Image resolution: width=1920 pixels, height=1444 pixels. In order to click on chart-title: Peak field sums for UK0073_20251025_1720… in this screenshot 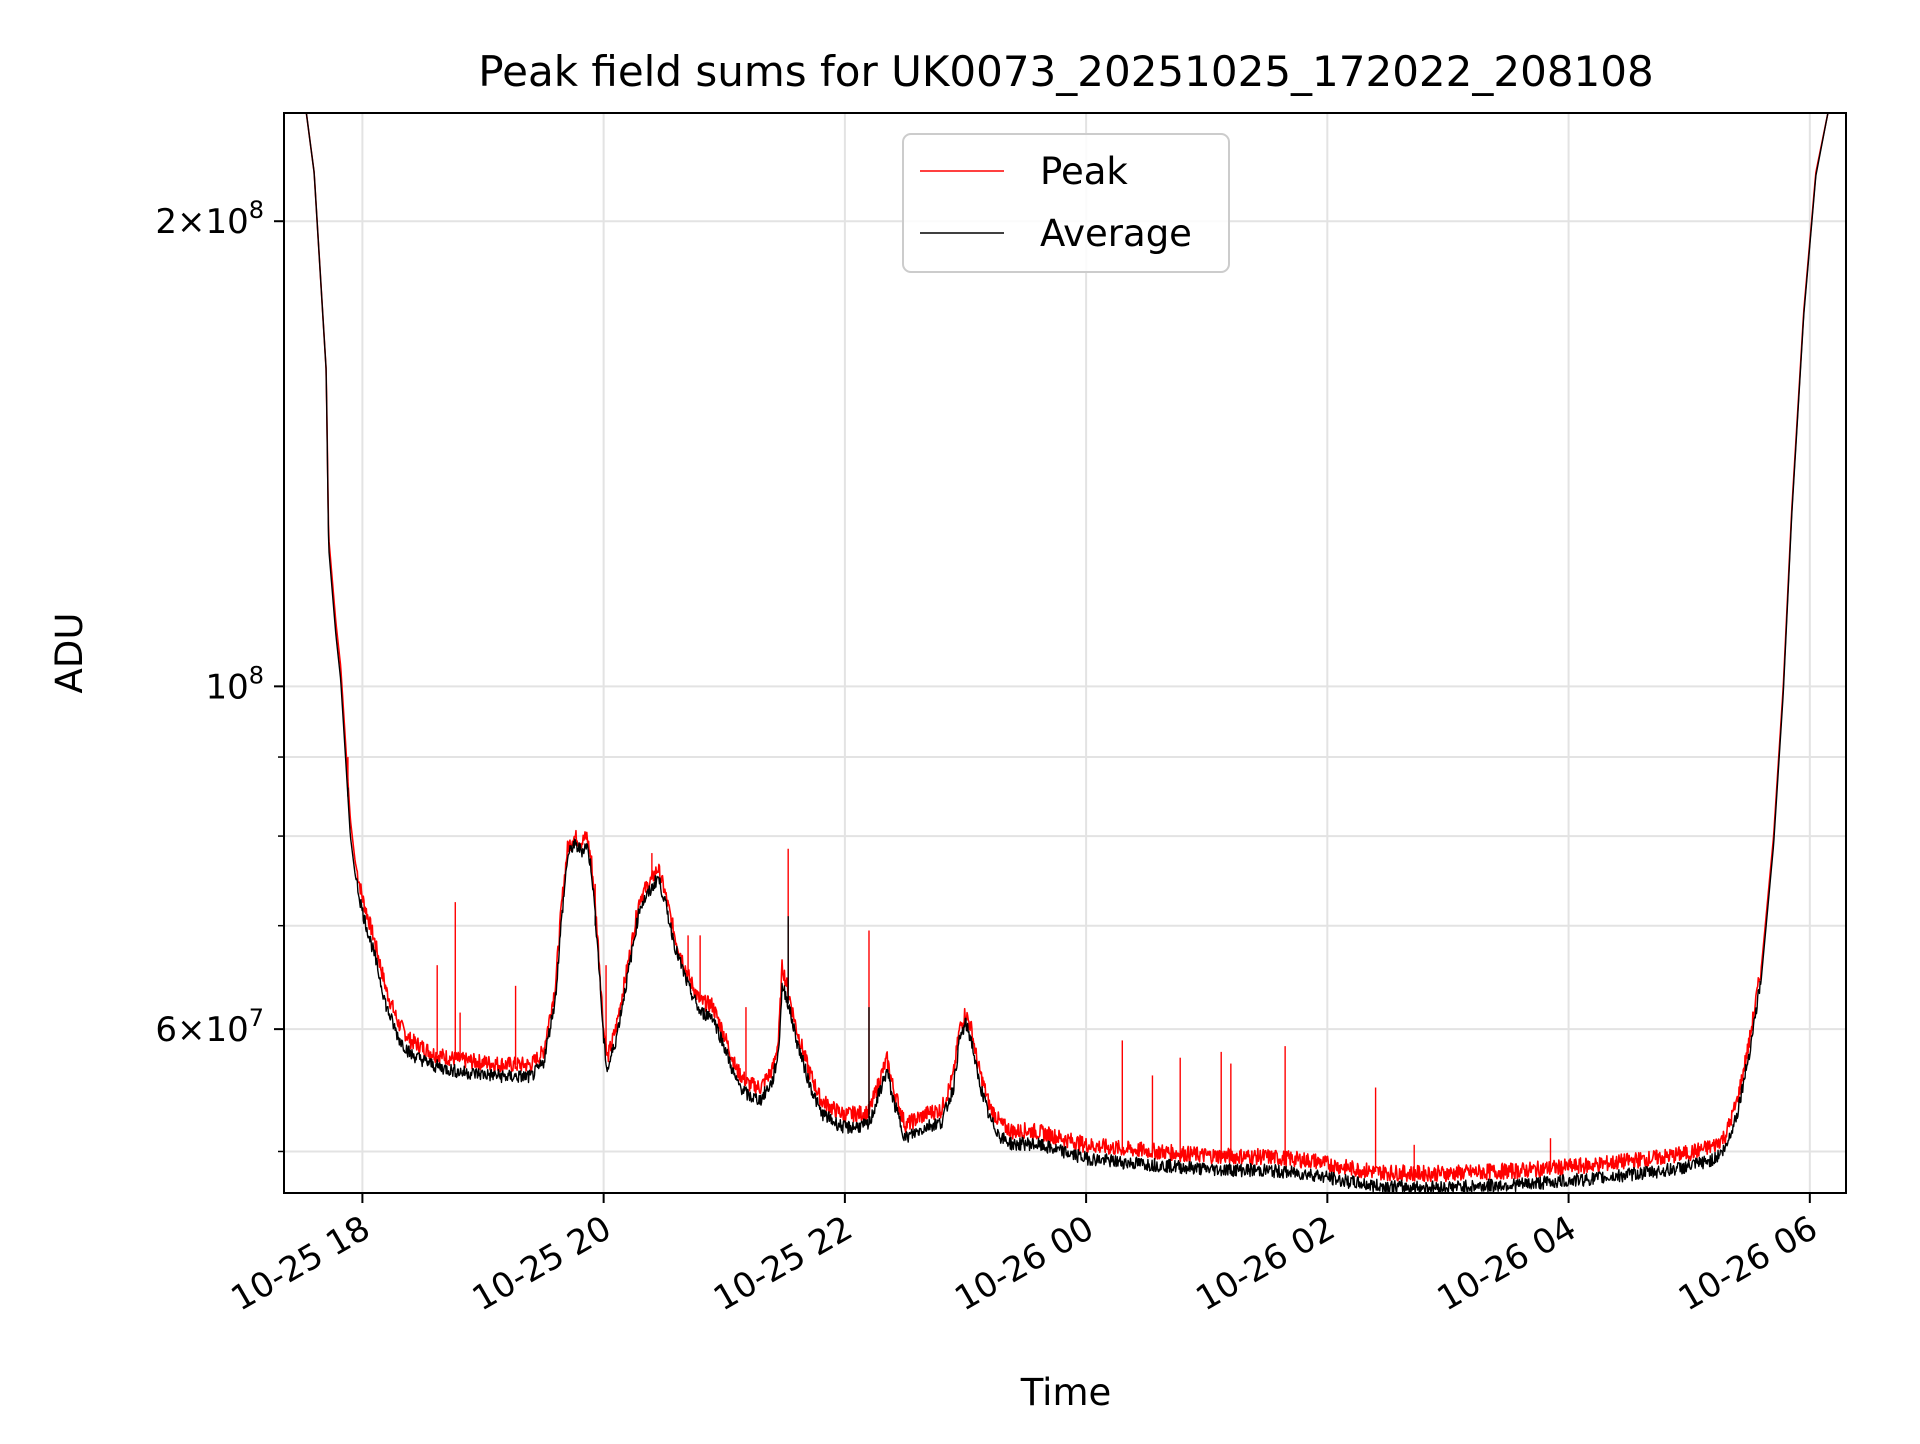, I will do `click(1065, 71)`.